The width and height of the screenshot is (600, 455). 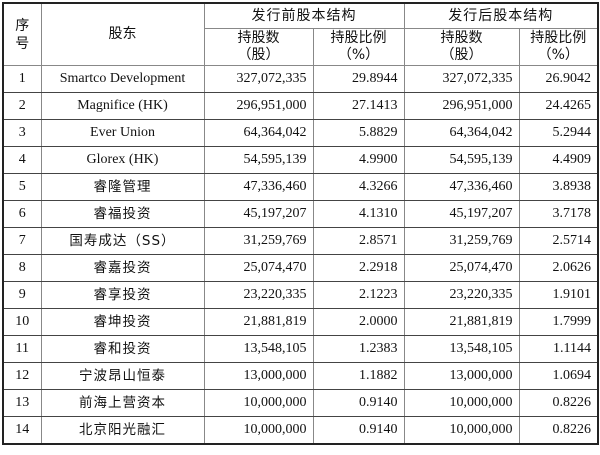 I want to click on cell-after-ratio: 1.7999, so click(x=558, y=322).